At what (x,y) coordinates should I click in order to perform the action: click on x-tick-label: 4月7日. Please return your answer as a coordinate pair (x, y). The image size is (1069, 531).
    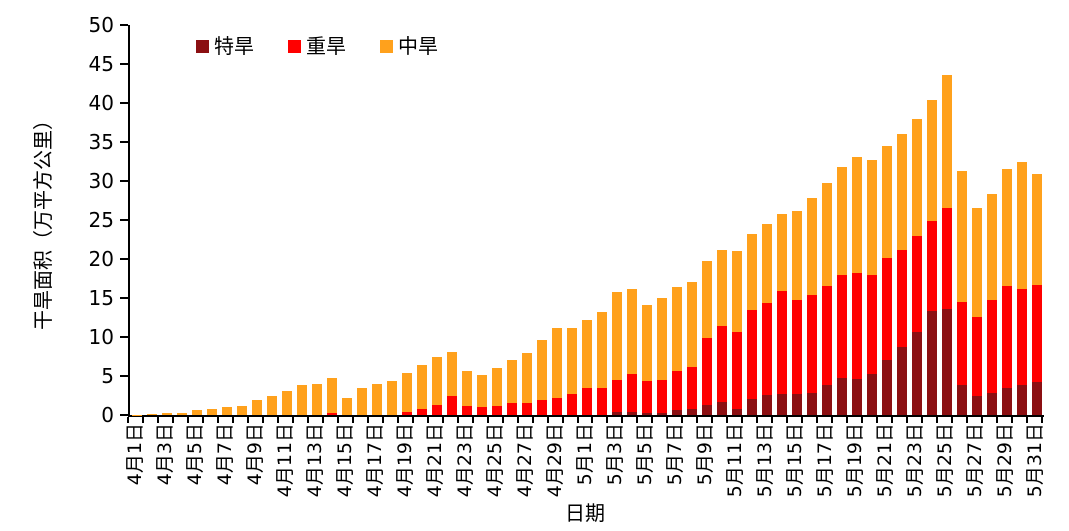
    Looking at the image, I should click on (225, 454).